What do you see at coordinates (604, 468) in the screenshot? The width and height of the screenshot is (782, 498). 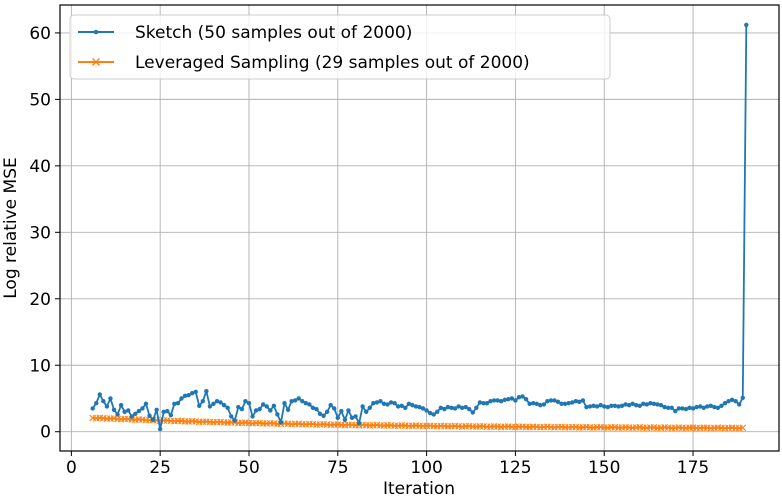 I see `x-tick-label: 150` at bounding box center [604, 468].